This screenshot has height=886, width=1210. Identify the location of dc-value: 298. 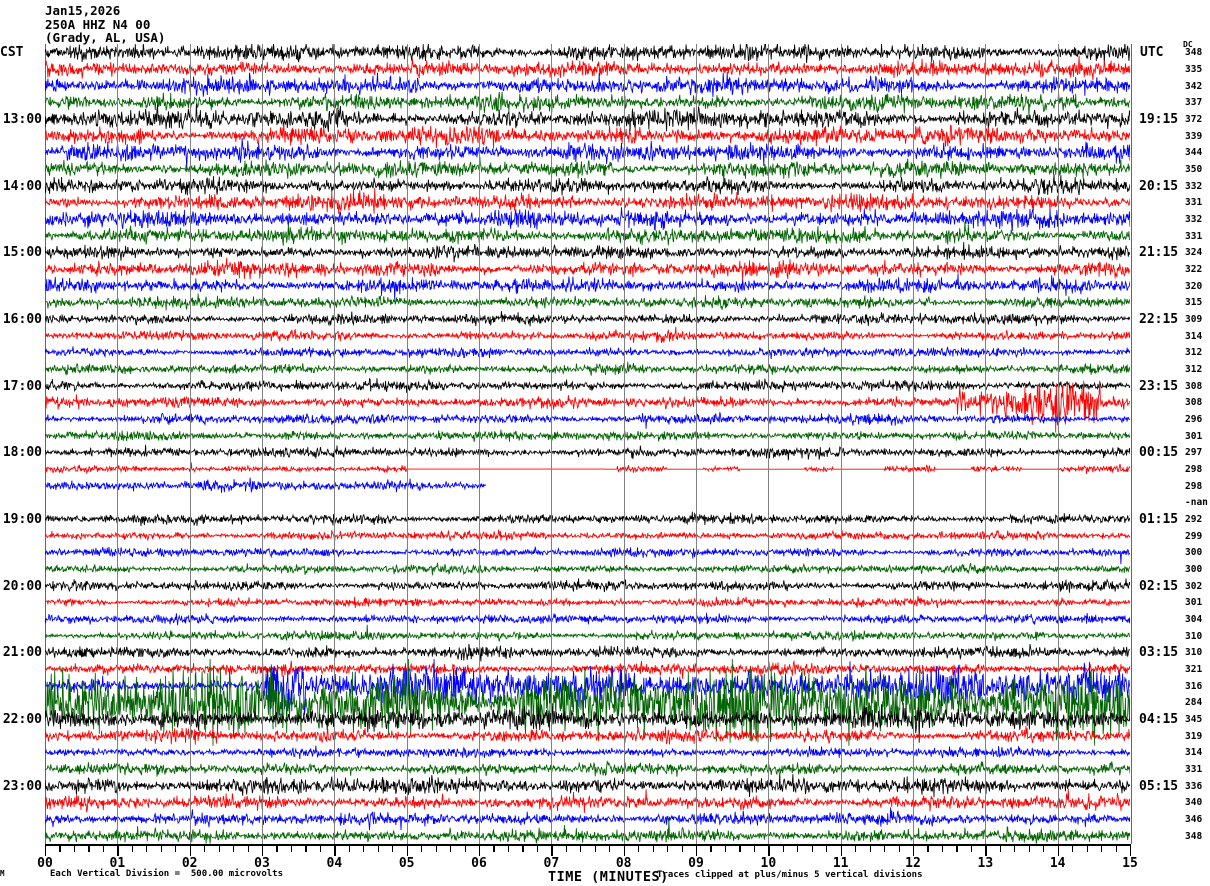
(1194, 469).